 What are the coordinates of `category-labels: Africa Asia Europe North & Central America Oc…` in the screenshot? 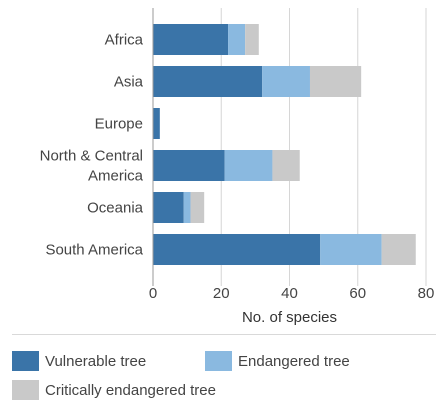 It's located at (92, 145).